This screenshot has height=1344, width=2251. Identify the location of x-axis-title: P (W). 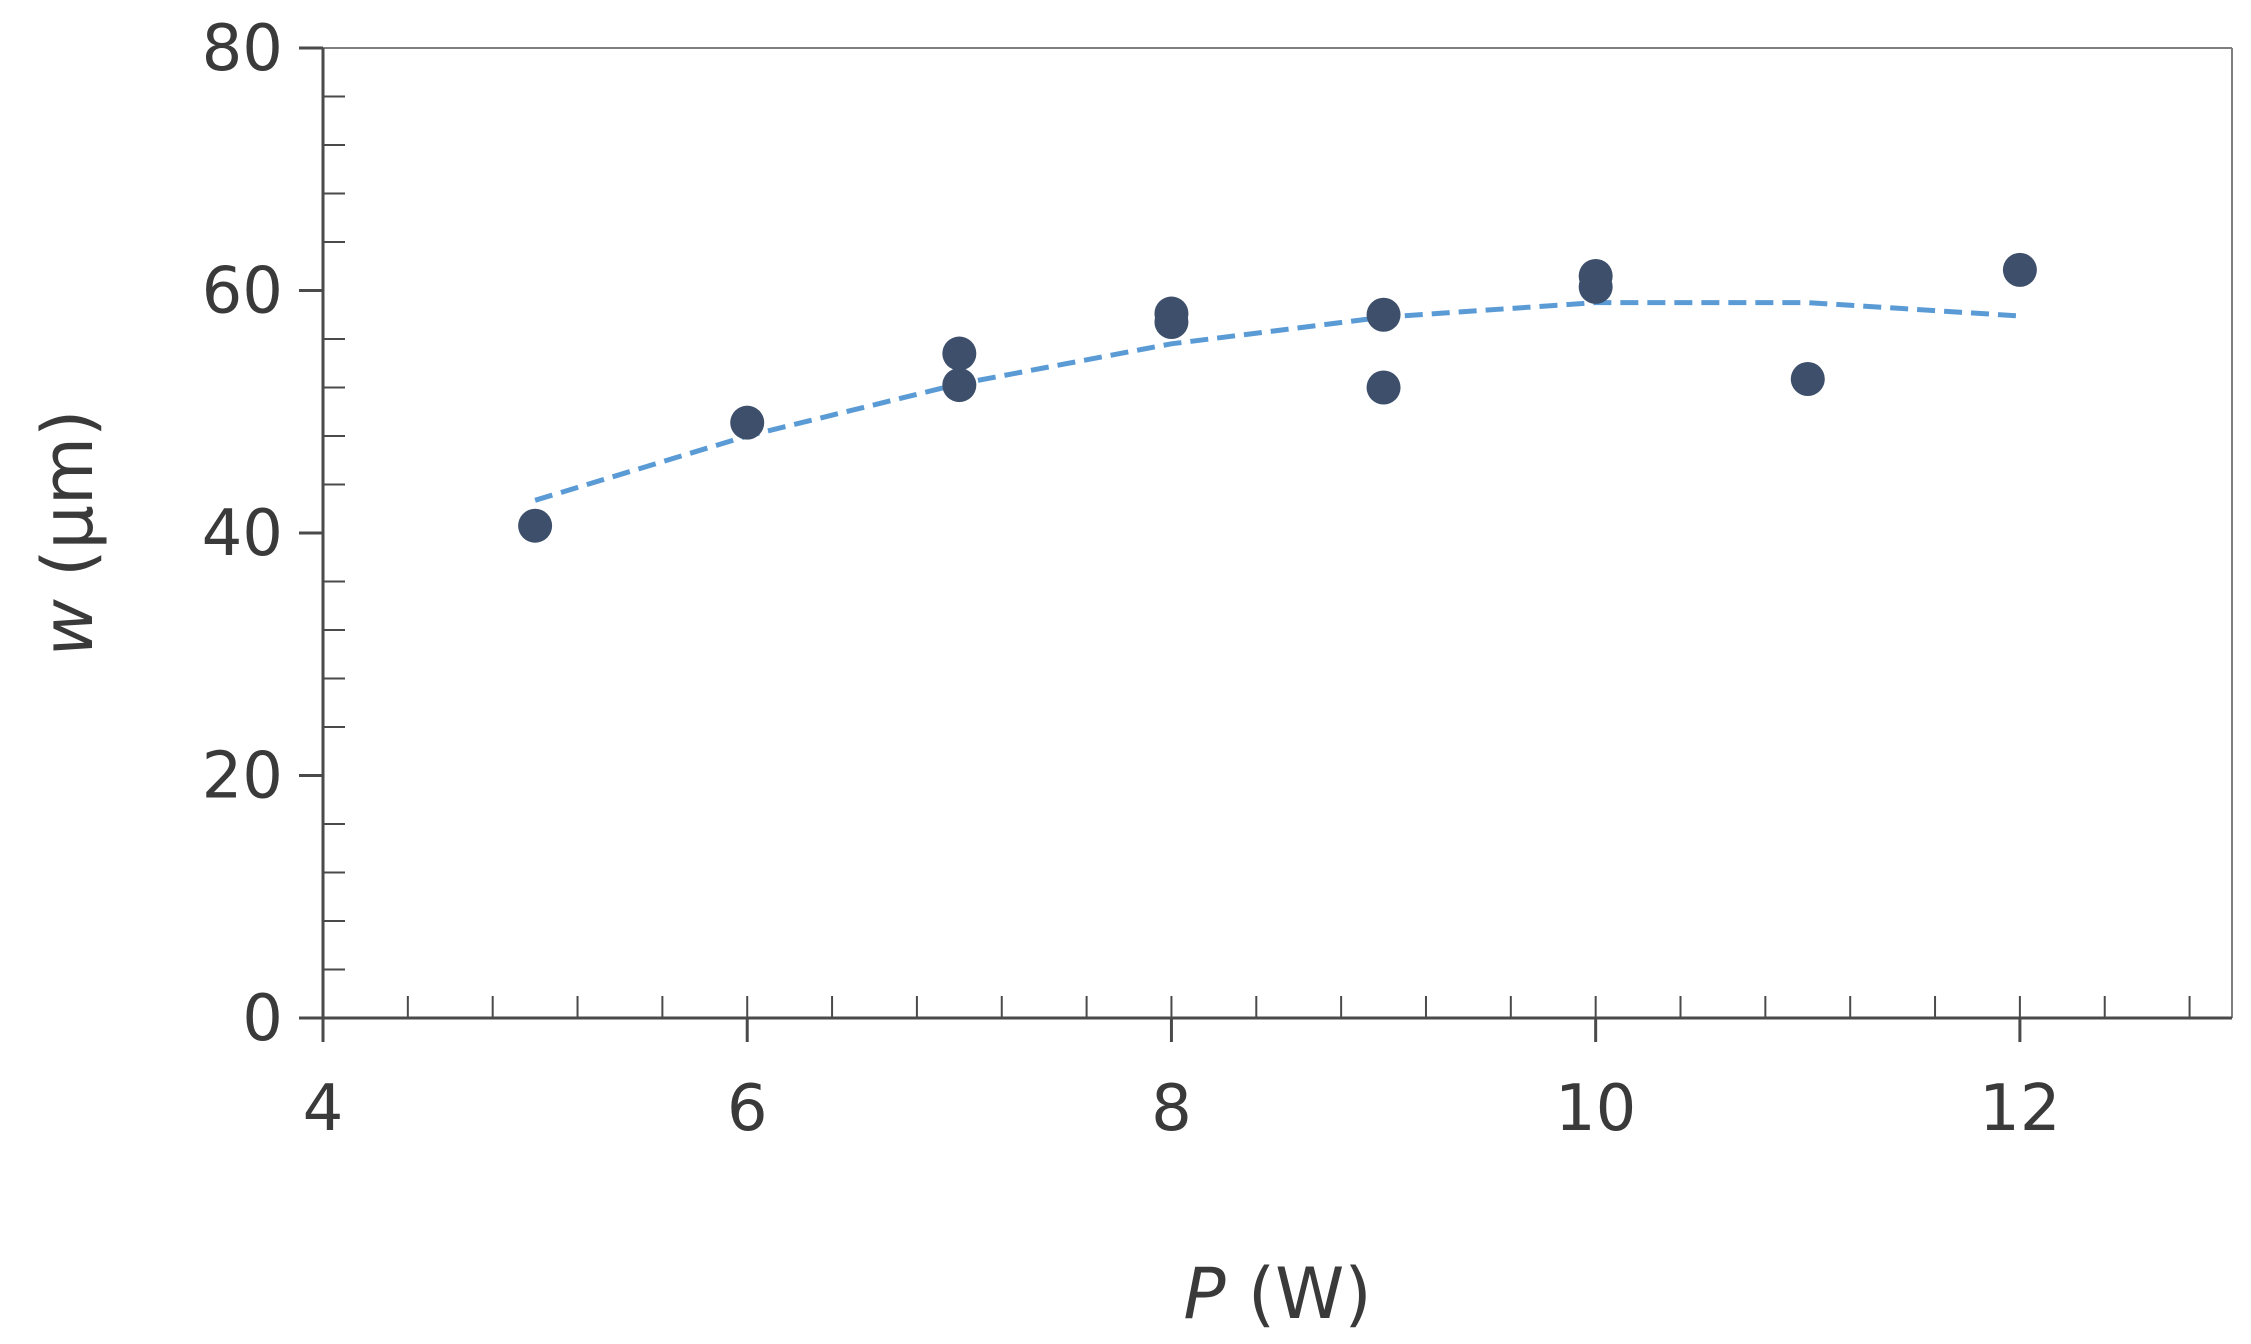
(1277, 1294).